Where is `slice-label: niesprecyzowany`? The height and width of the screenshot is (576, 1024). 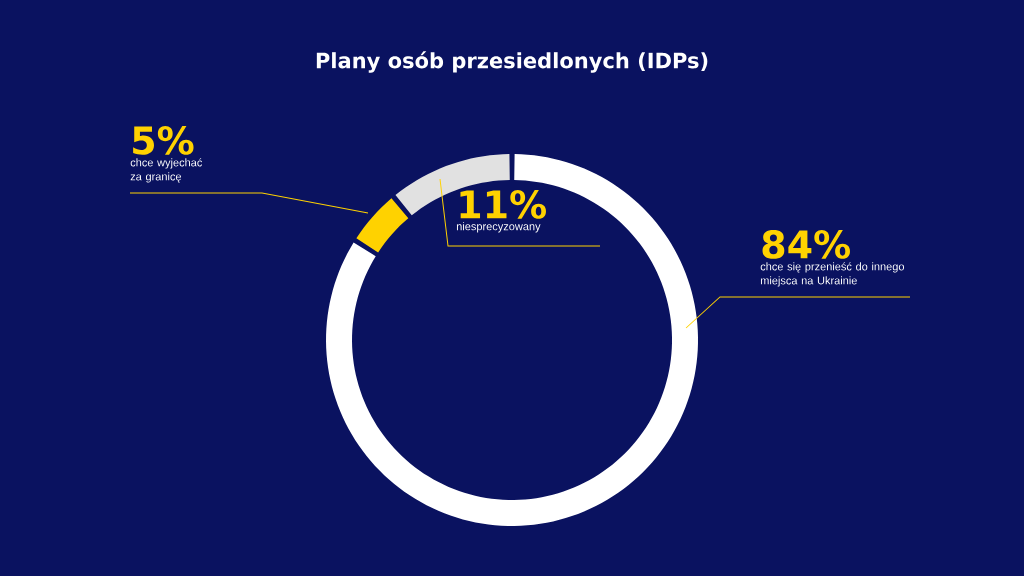
slice-label: niesprecyzowany is located at coordinates (498, 227).